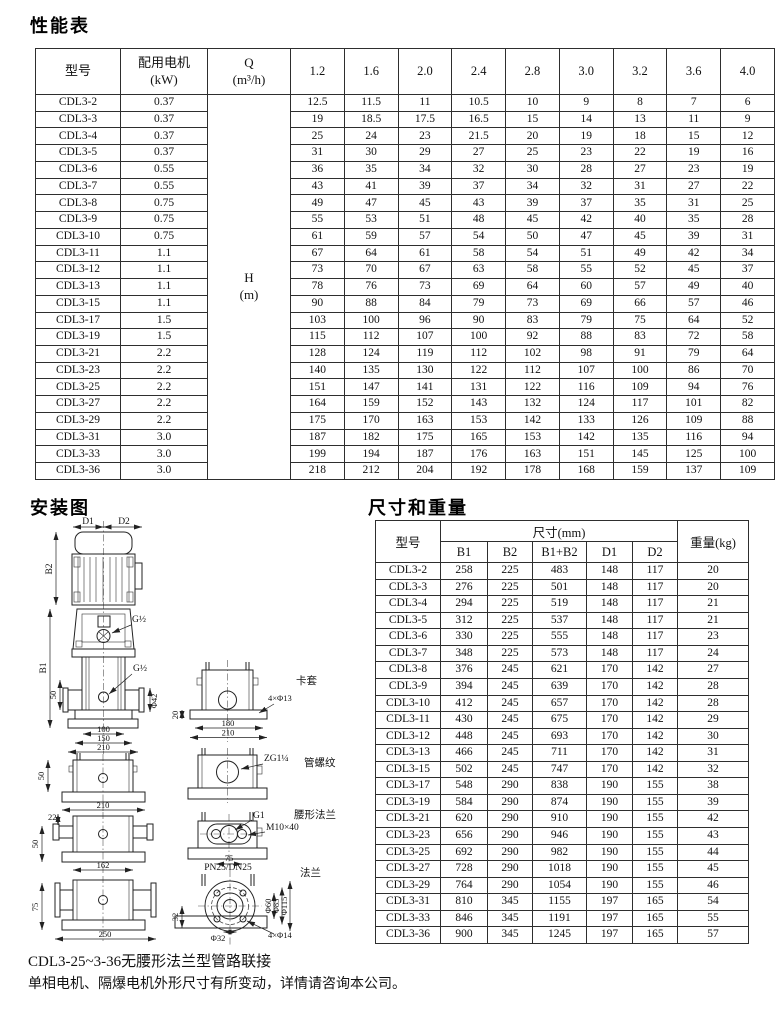 The width and height of the screenshot is (780, 1019). What do you see at coordinates (559, 620) in the screenshot?
I see `value-cell: 537` at bounding box center [559, 620].